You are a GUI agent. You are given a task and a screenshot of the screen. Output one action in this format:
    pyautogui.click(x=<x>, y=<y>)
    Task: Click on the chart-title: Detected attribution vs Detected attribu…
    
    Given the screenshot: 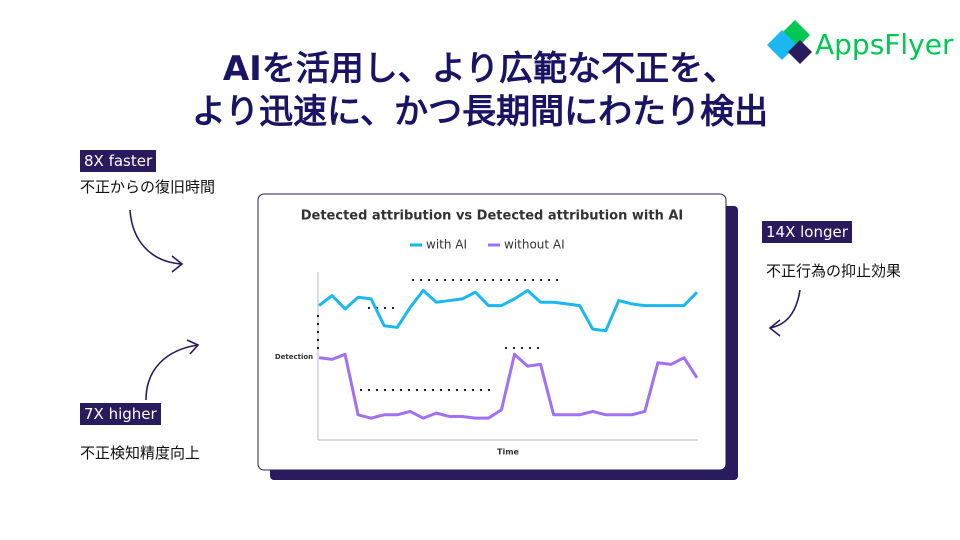 What is the action you would take?
    pyautogui.click(x=492, y=216)
    